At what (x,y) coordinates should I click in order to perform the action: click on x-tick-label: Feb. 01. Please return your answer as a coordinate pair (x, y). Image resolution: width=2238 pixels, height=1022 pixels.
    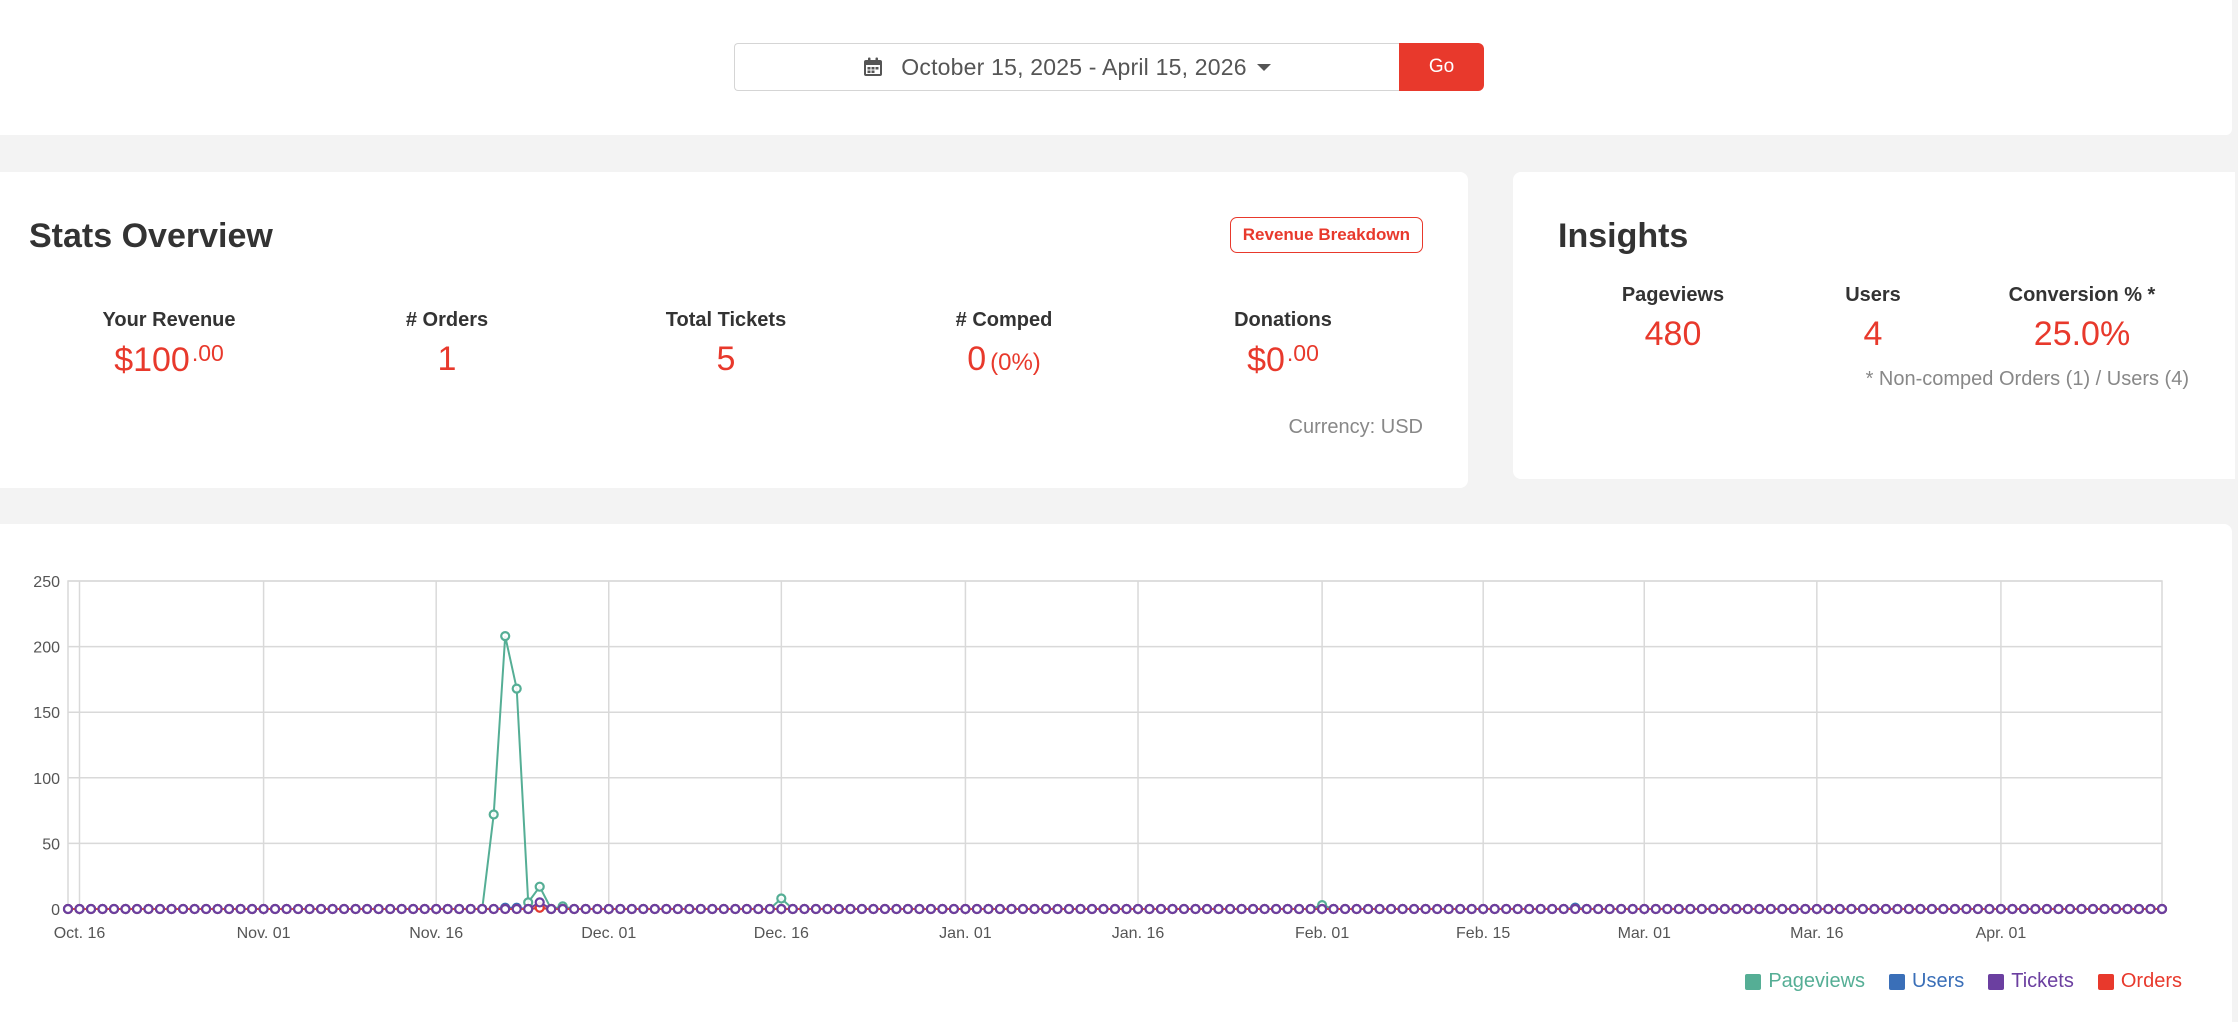
    Looking at the image, I should click on (1322, 933).